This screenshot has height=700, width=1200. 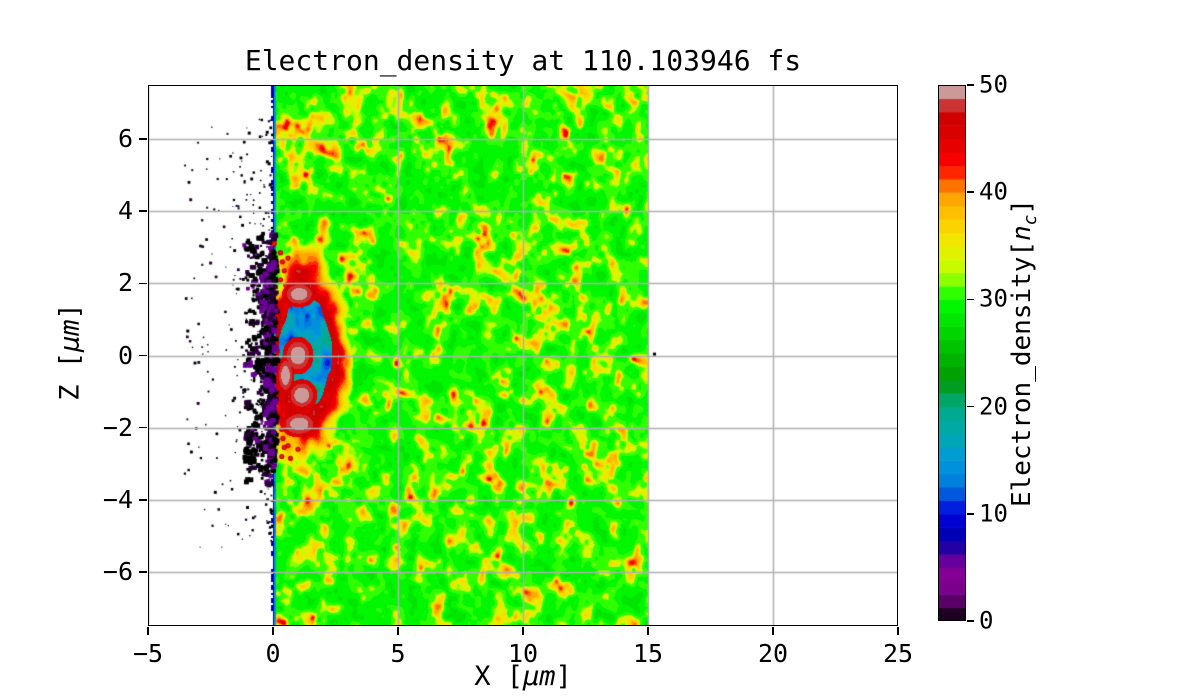 I want to click on colorbar-tick-label: 0, so click(x=986, y=620).